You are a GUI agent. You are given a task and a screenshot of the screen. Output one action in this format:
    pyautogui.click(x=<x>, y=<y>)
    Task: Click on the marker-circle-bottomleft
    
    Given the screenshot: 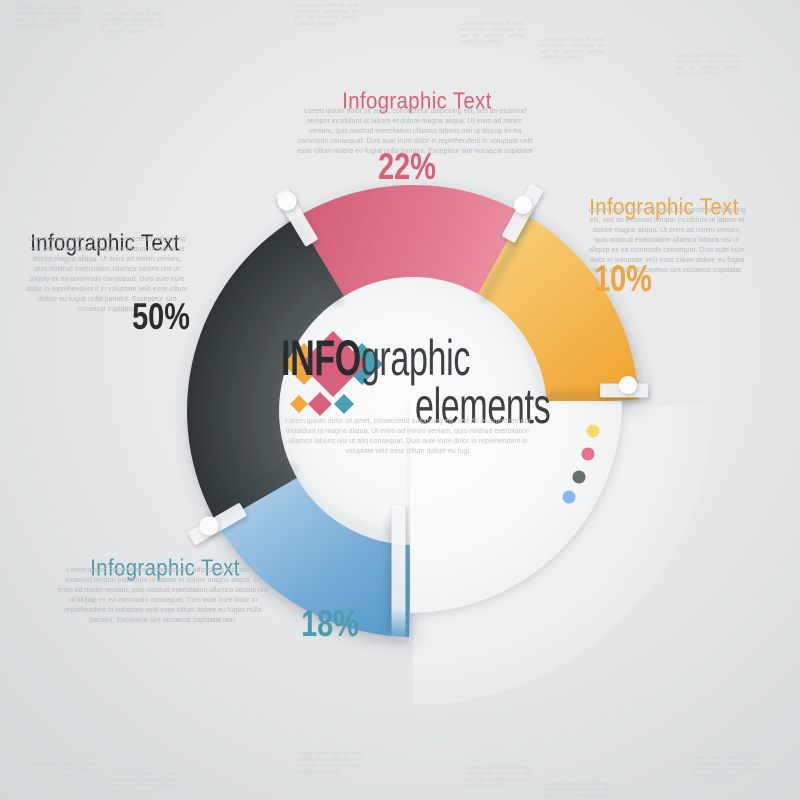 What is the action you would take?
    pyautogui.click(x=209, y=526)
    